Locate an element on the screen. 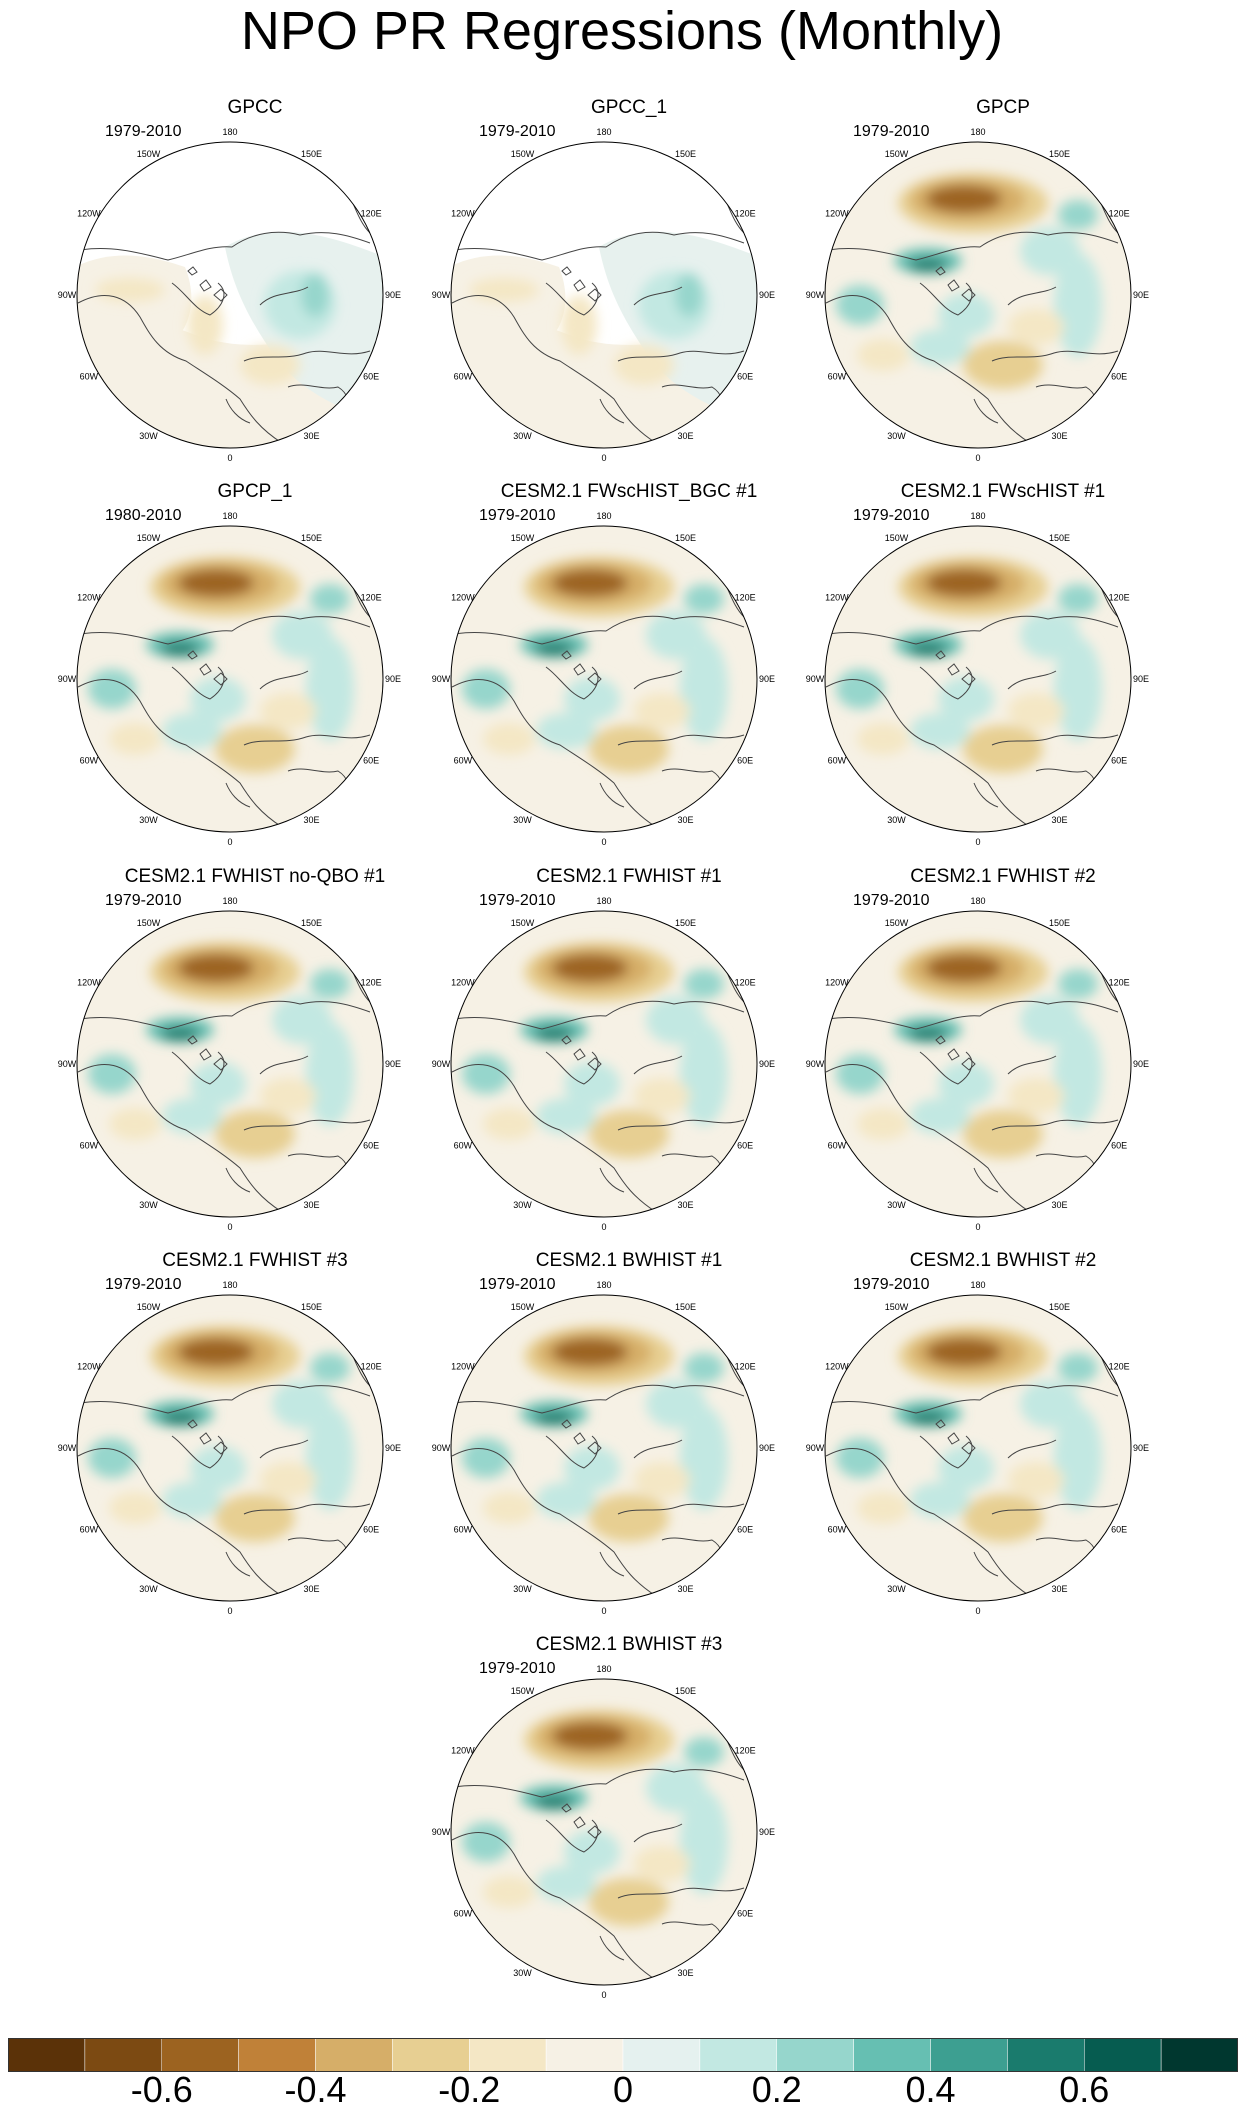 The width and height of the screenshot is (1244, 2110). panel-title: GPCP_1 is located at coordinates (255, 491).